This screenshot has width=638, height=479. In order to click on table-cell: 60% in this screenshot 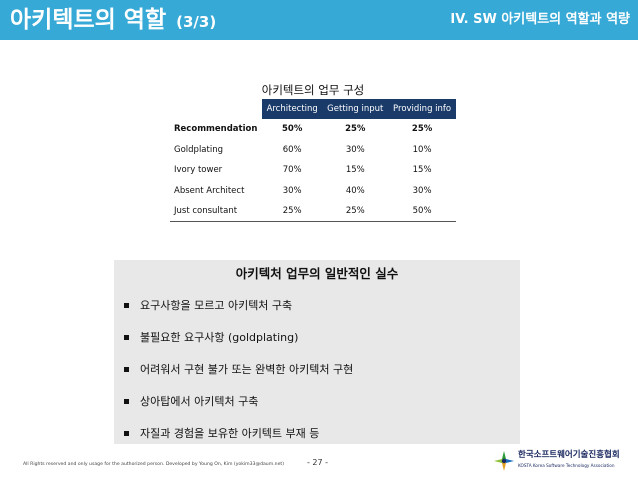, I will do `click(292, 149)`.